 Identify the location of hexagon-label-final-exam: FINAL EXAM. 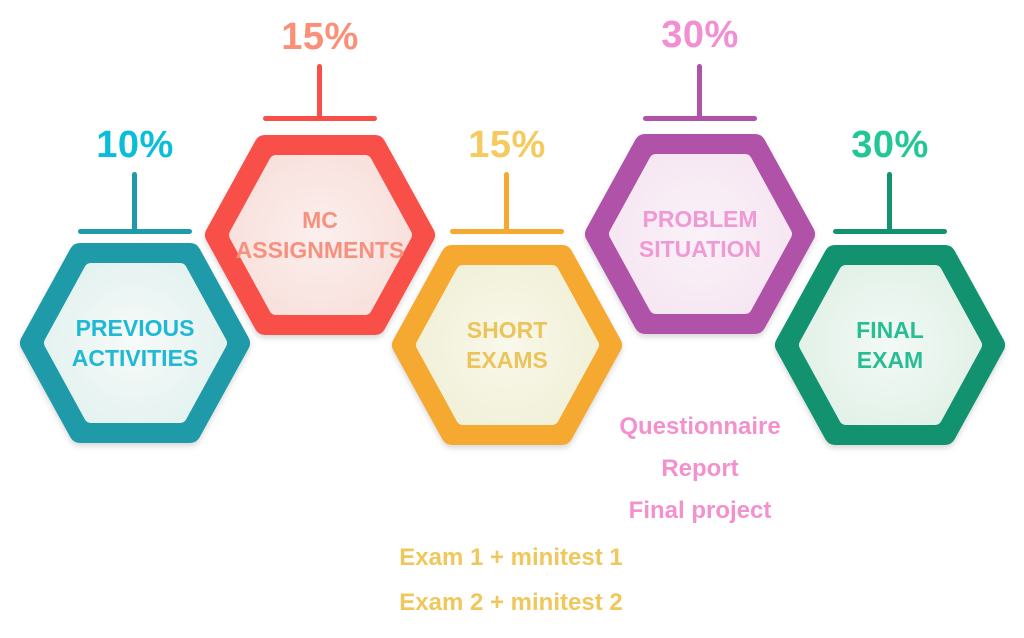
(890, 345).